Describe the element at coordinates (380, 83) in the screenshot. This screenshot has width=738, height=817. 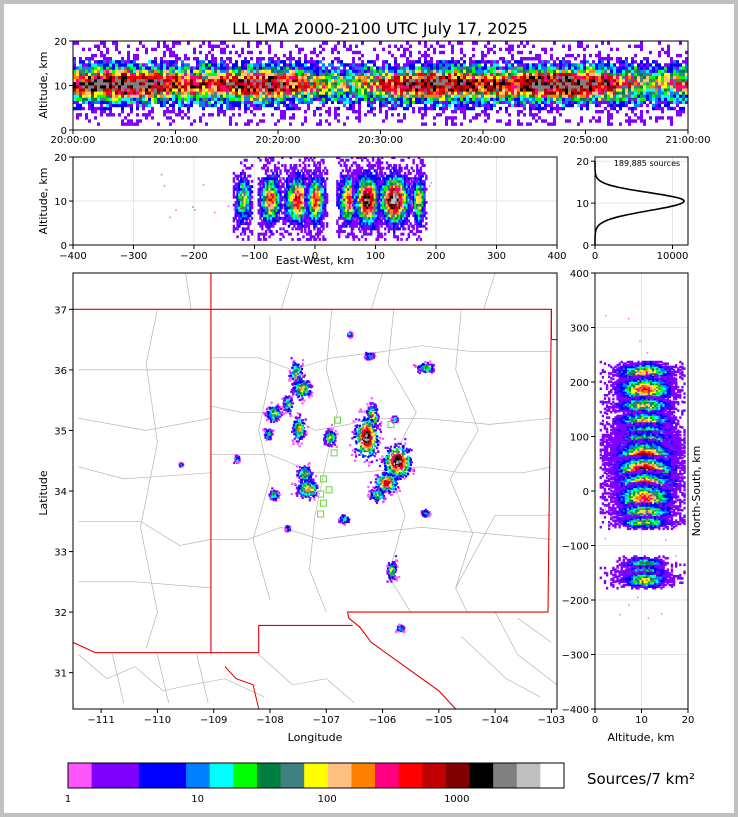
I see `time-altitude-density` at that location.